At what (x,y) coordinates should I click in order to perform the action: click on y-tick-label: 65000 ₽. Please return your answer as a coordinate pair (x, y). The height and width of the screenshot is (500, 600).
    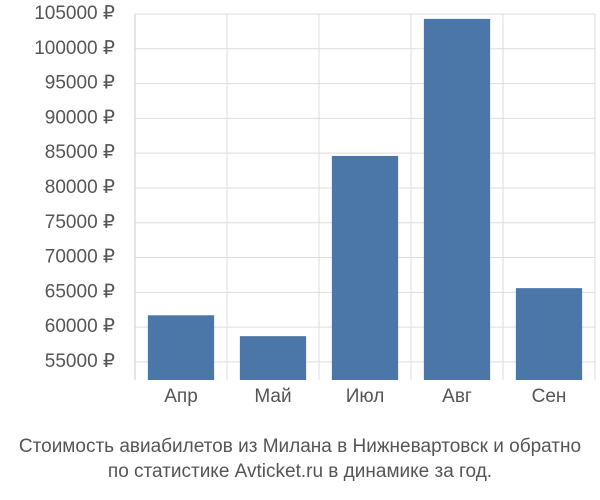
    Looking at the image, I should click on (80, 291).